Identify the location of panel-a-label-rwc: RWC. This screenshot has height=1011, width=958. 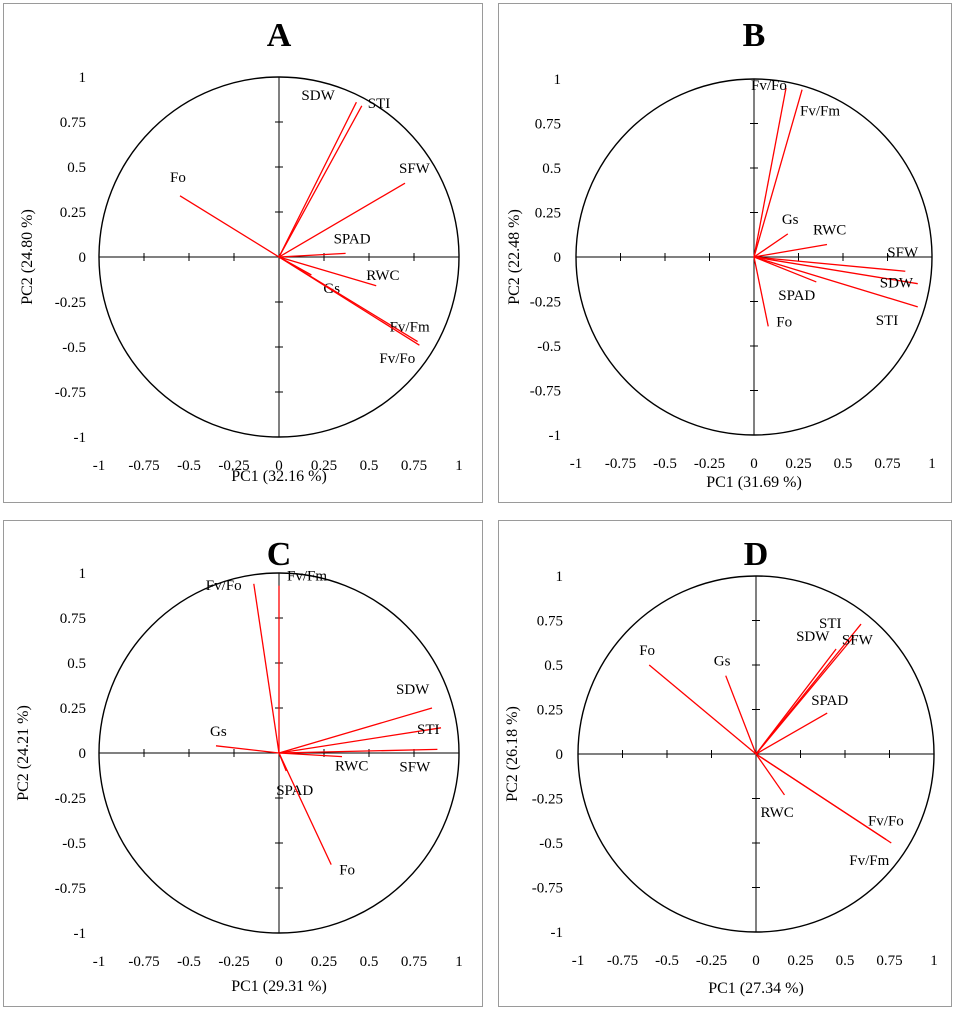
(382, 276).